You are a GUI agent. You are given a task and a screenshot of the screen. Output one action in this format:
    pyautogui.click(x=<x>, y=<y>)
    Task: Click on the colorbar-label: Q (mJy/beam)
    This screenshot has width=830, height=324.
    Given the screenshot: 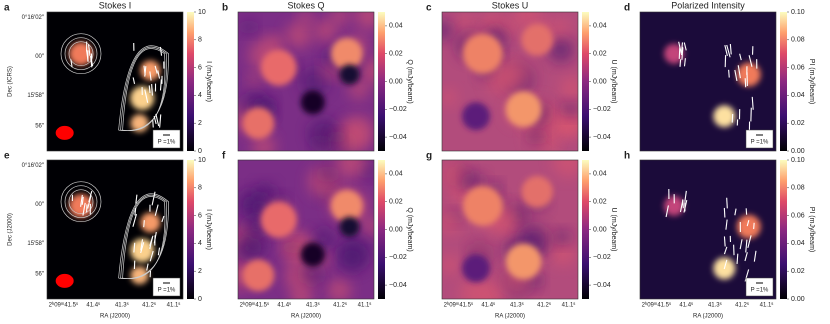 What is the action you would take?
    pyautogui.click(x=409, y=81)
    